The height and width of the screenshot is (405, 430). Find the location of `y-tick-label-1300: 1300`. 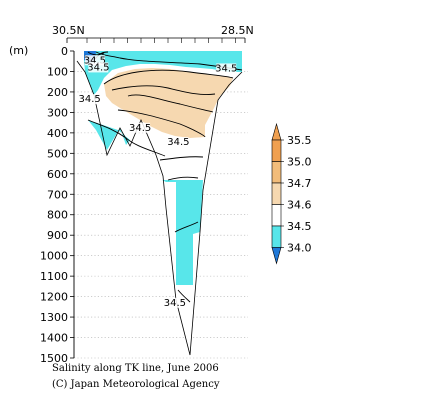

y-tick-label-1300: 1300 is located at coordinates (54, 317).